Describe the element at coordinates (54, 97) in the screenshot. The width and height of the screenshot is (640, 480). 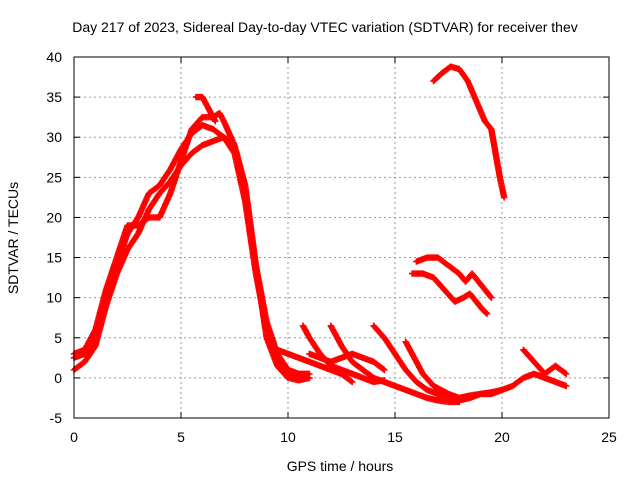
I see `y-tick-label: 35` at that location.